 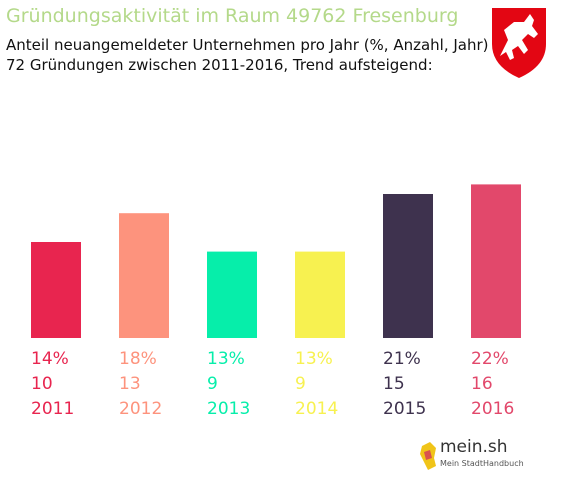 What do you see at coordinates (130, 384) in the screenshot?
I see `count-label-2012: 13` at bounding box center [130, 384].